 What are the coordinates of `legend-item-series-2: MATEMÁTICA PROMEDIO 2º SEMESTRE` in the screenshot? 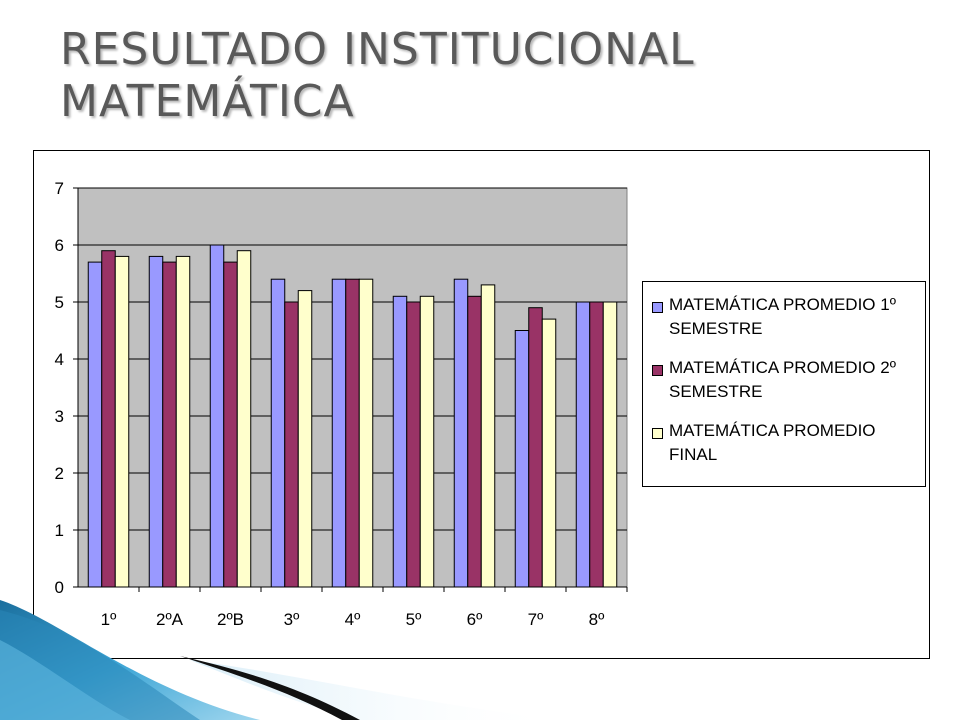 It's located at (784, 380).